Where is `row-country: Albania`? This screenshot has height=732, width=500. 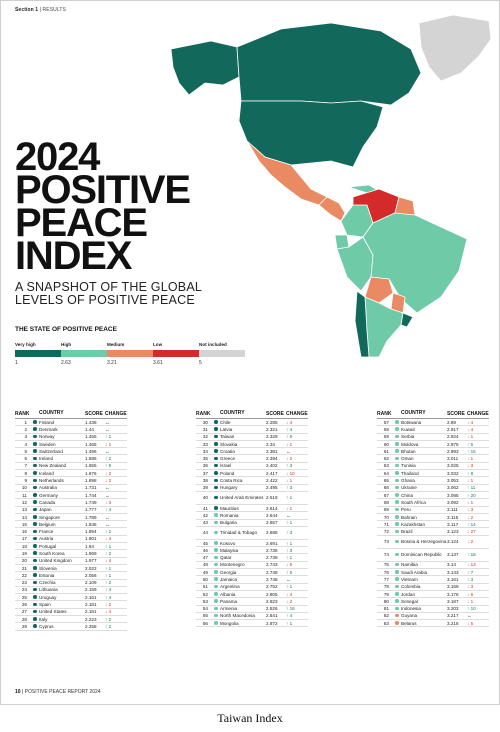
row-country: Albania is located at coordinates (228, 594).